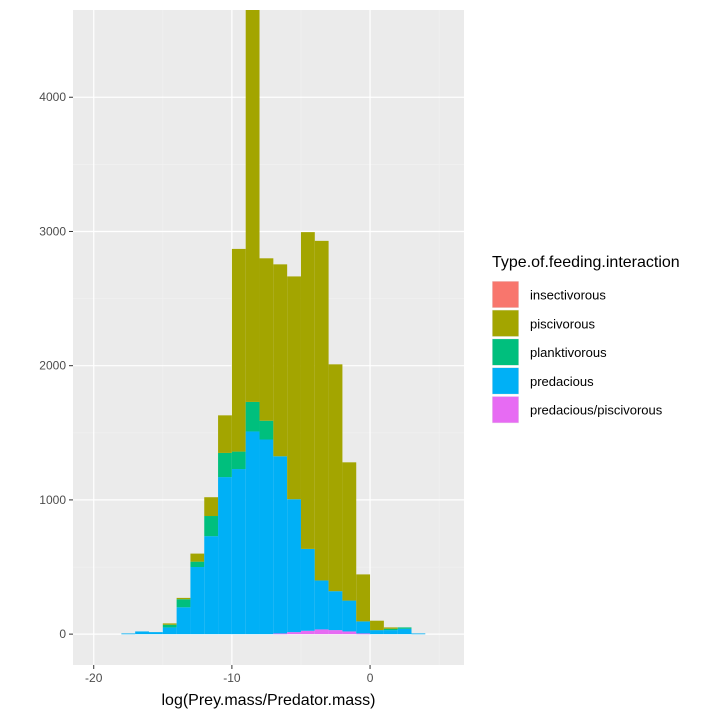 The height and width of the screenshot is (720, 720). What do you see at coordinates (232, 678) in the screenshot?
I see `x-tick-label: -10` at bounding box center [232, 678].